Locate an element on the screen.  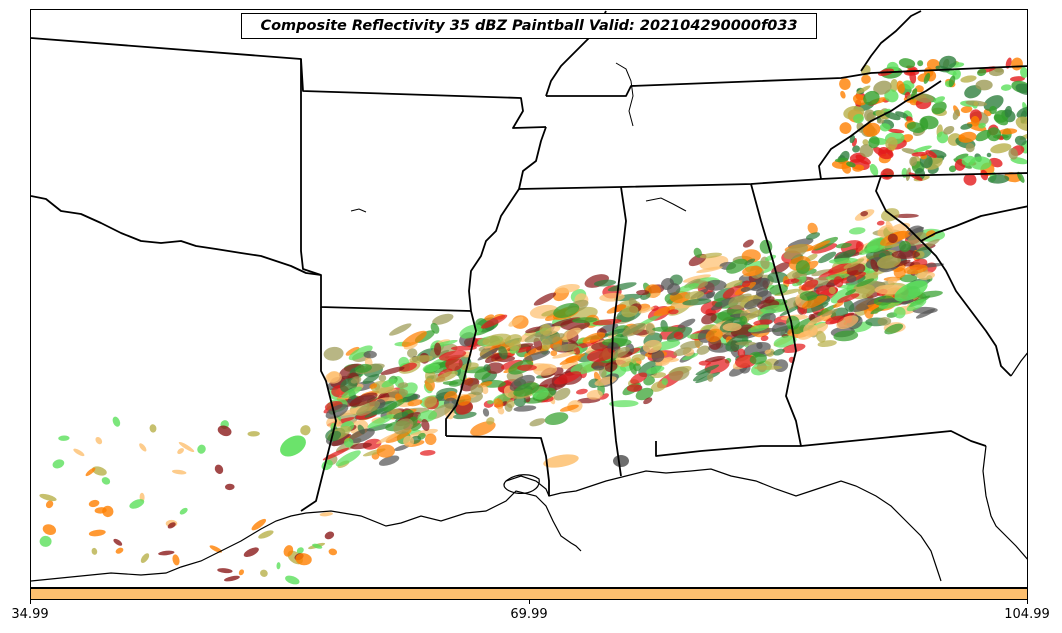
mississippi-alabama-border is located at coordinates (618, 331).